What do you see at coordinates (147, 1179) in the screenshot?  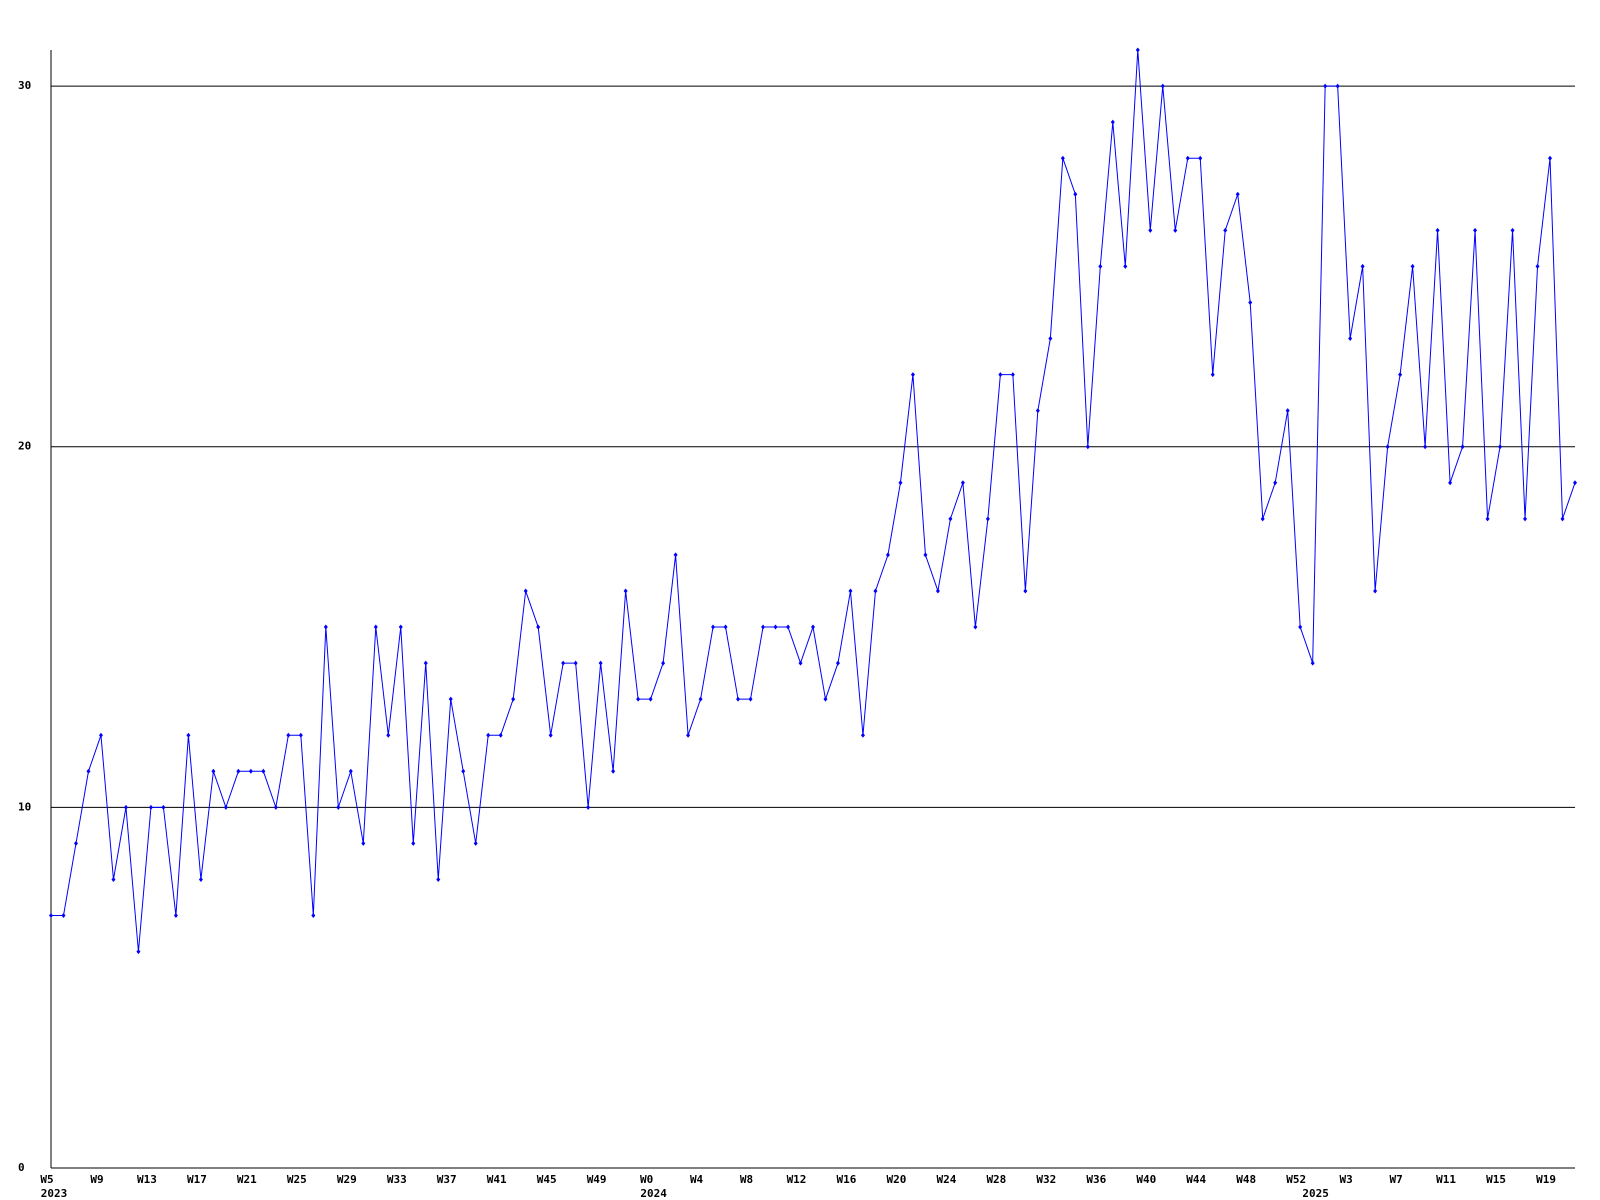 I see `x-tick-label: W13` at bounding box center [147, 1179].